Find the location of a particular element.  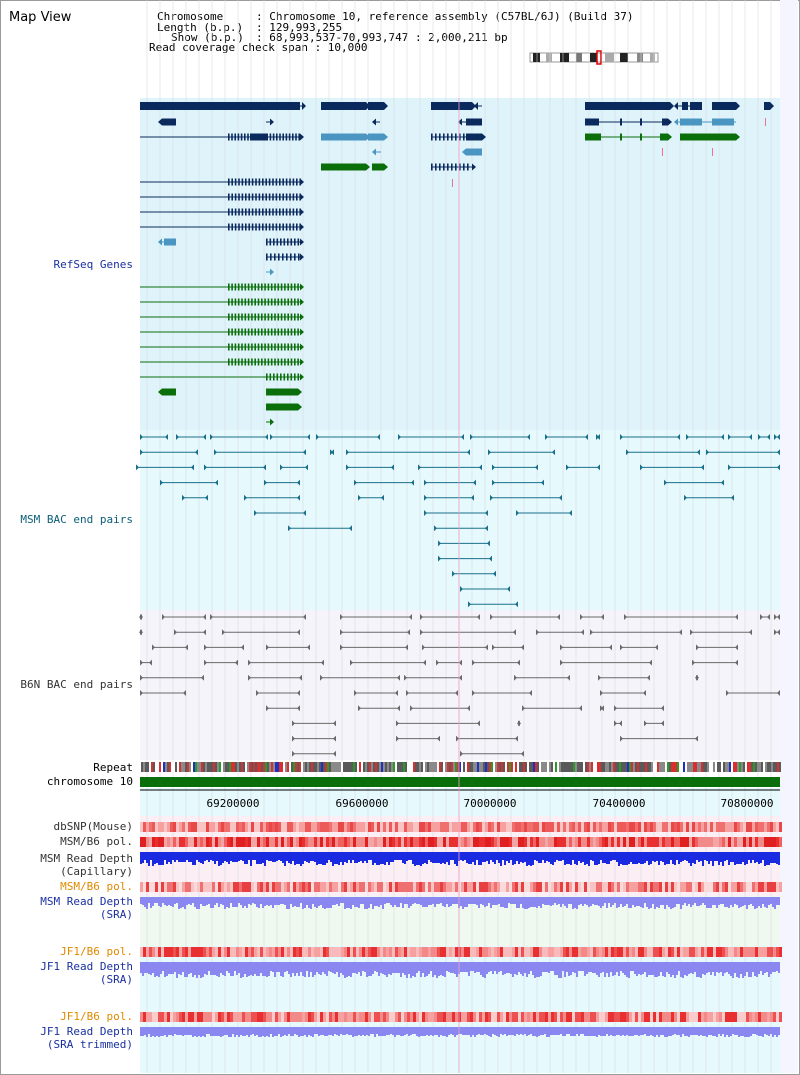

track-label-msm-b6-pol: MSM/B6 pol. is located at coordinates (96, 841).